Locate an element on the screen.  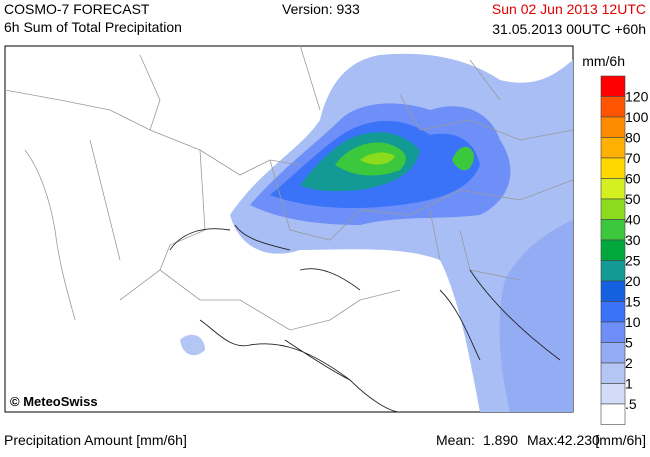
legend-label: 100 is located at coordinates (637, 117).